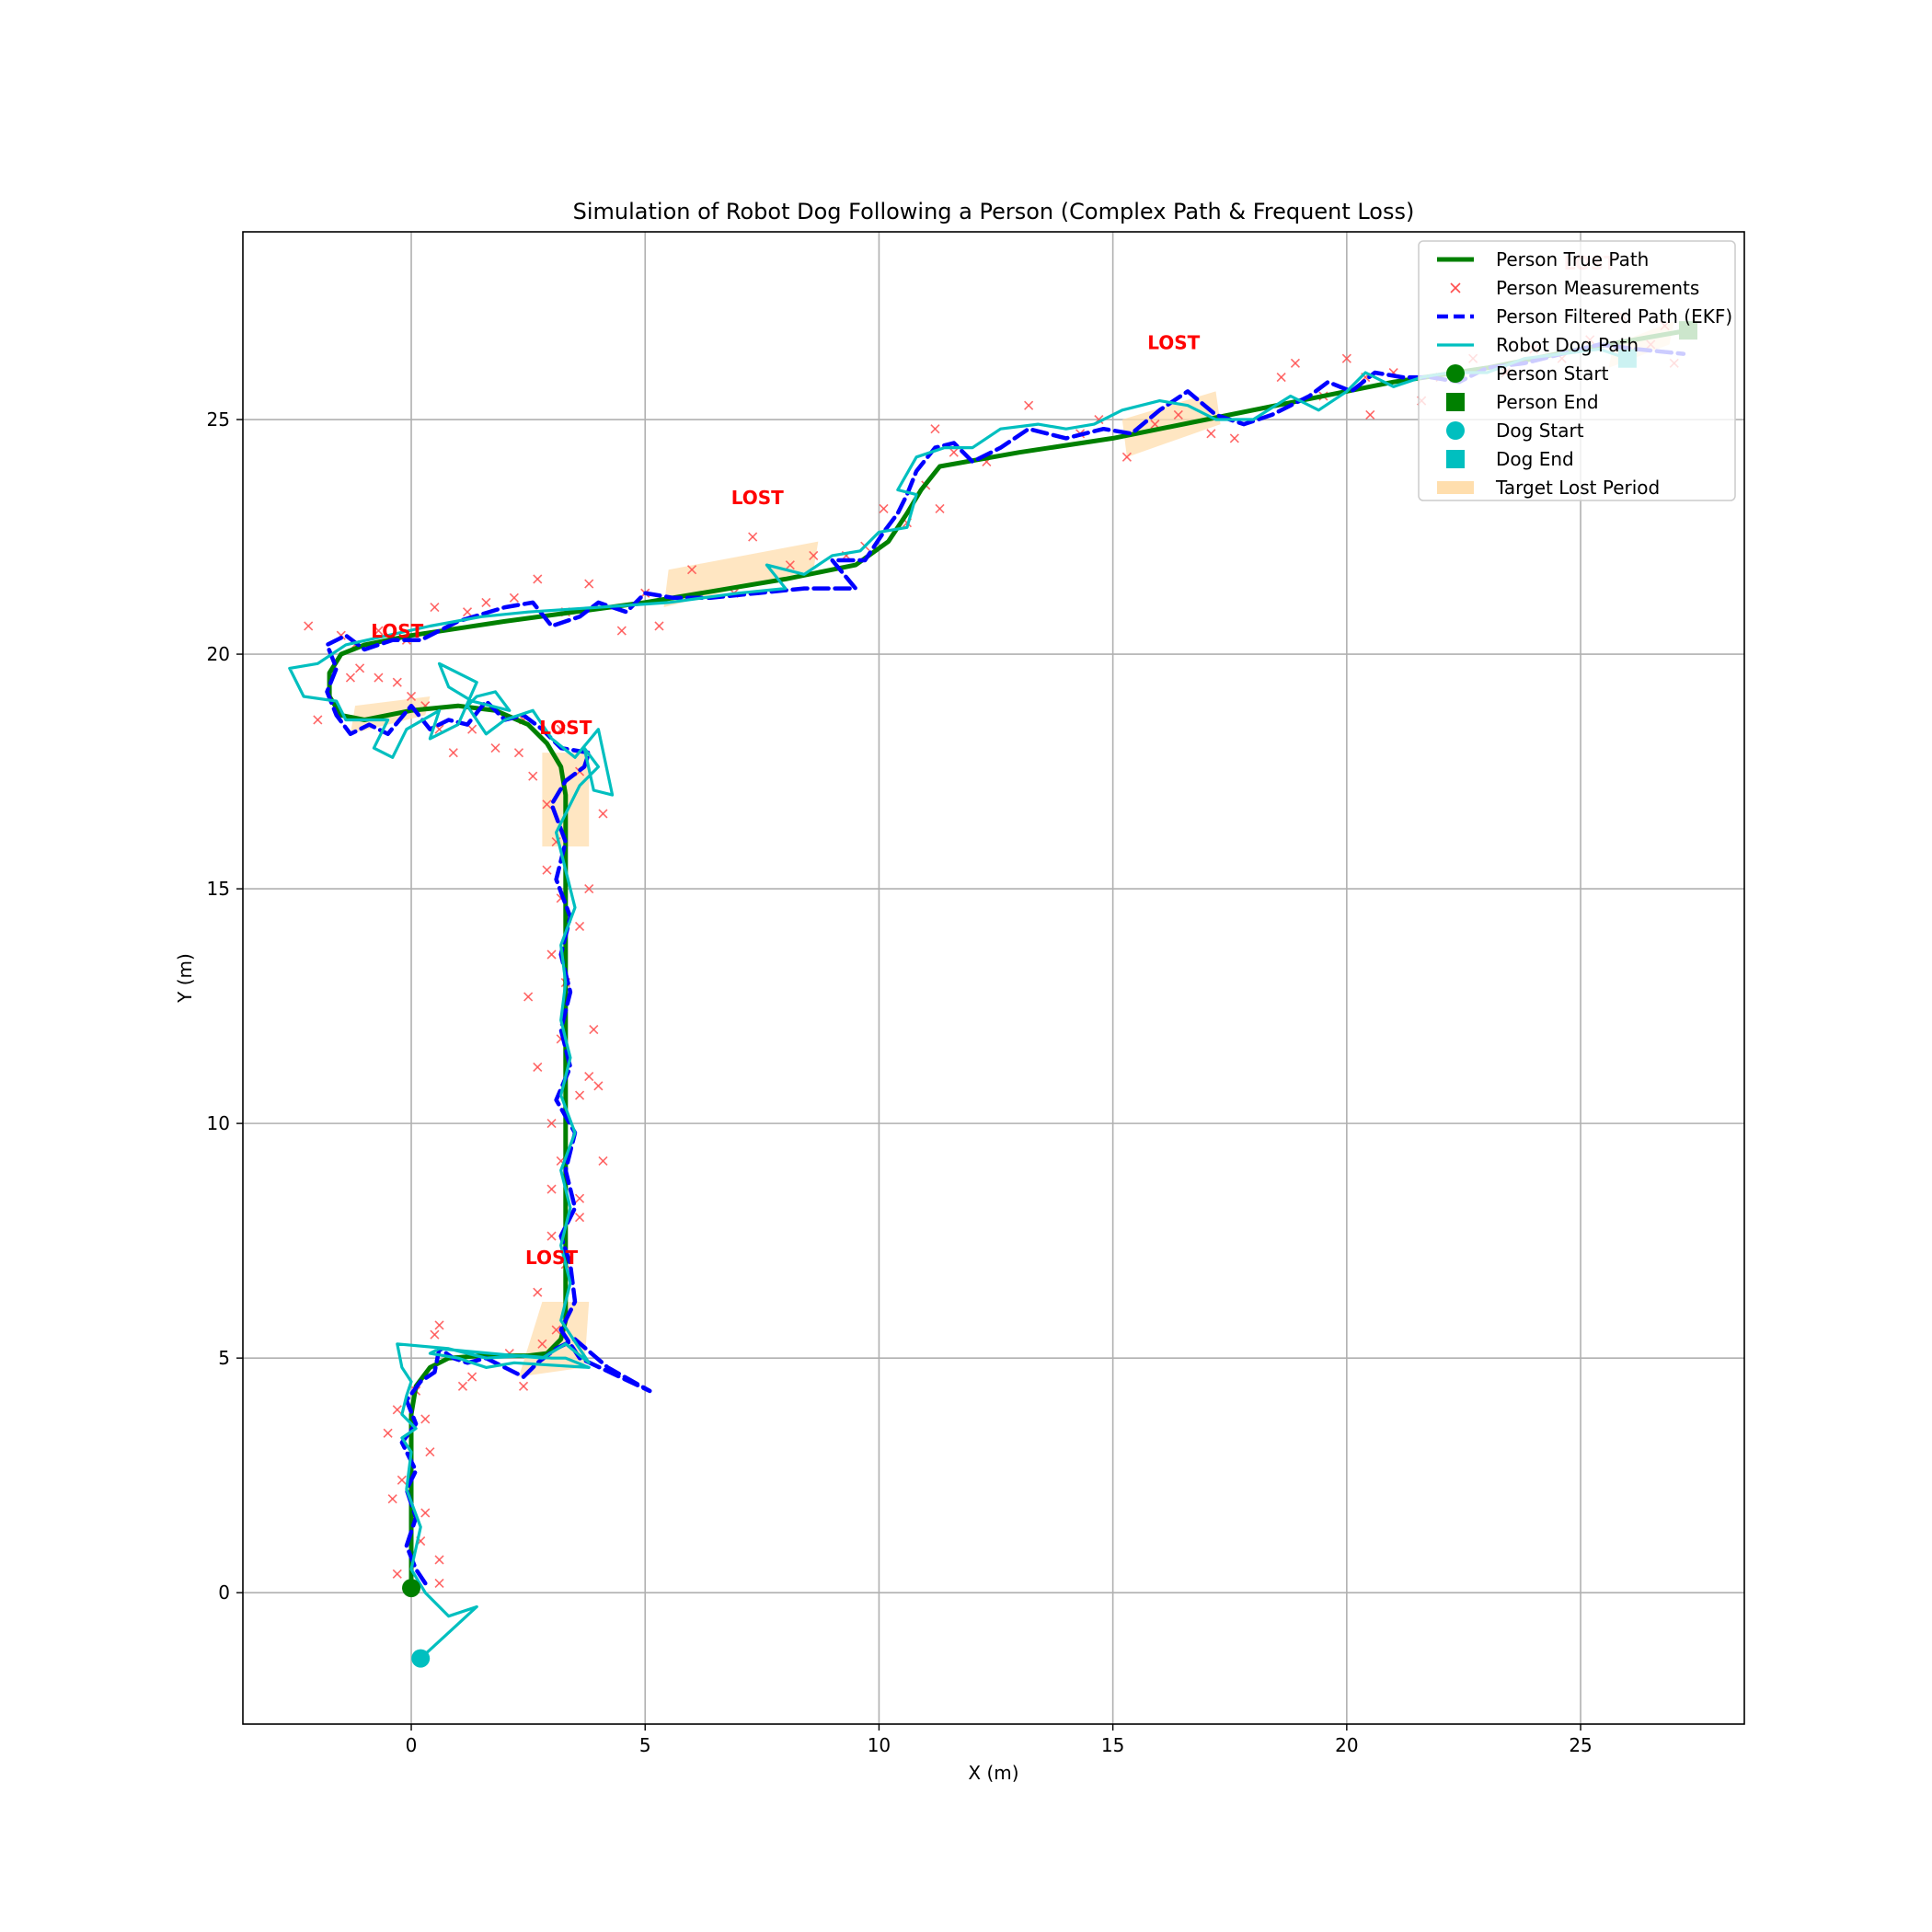 The width and height of the screenshot is (1932, 1932). What do you see at coordinates (218, 889) in the screenshot?
I see `y-tick-label: 15` at bounding box center [218, 889].